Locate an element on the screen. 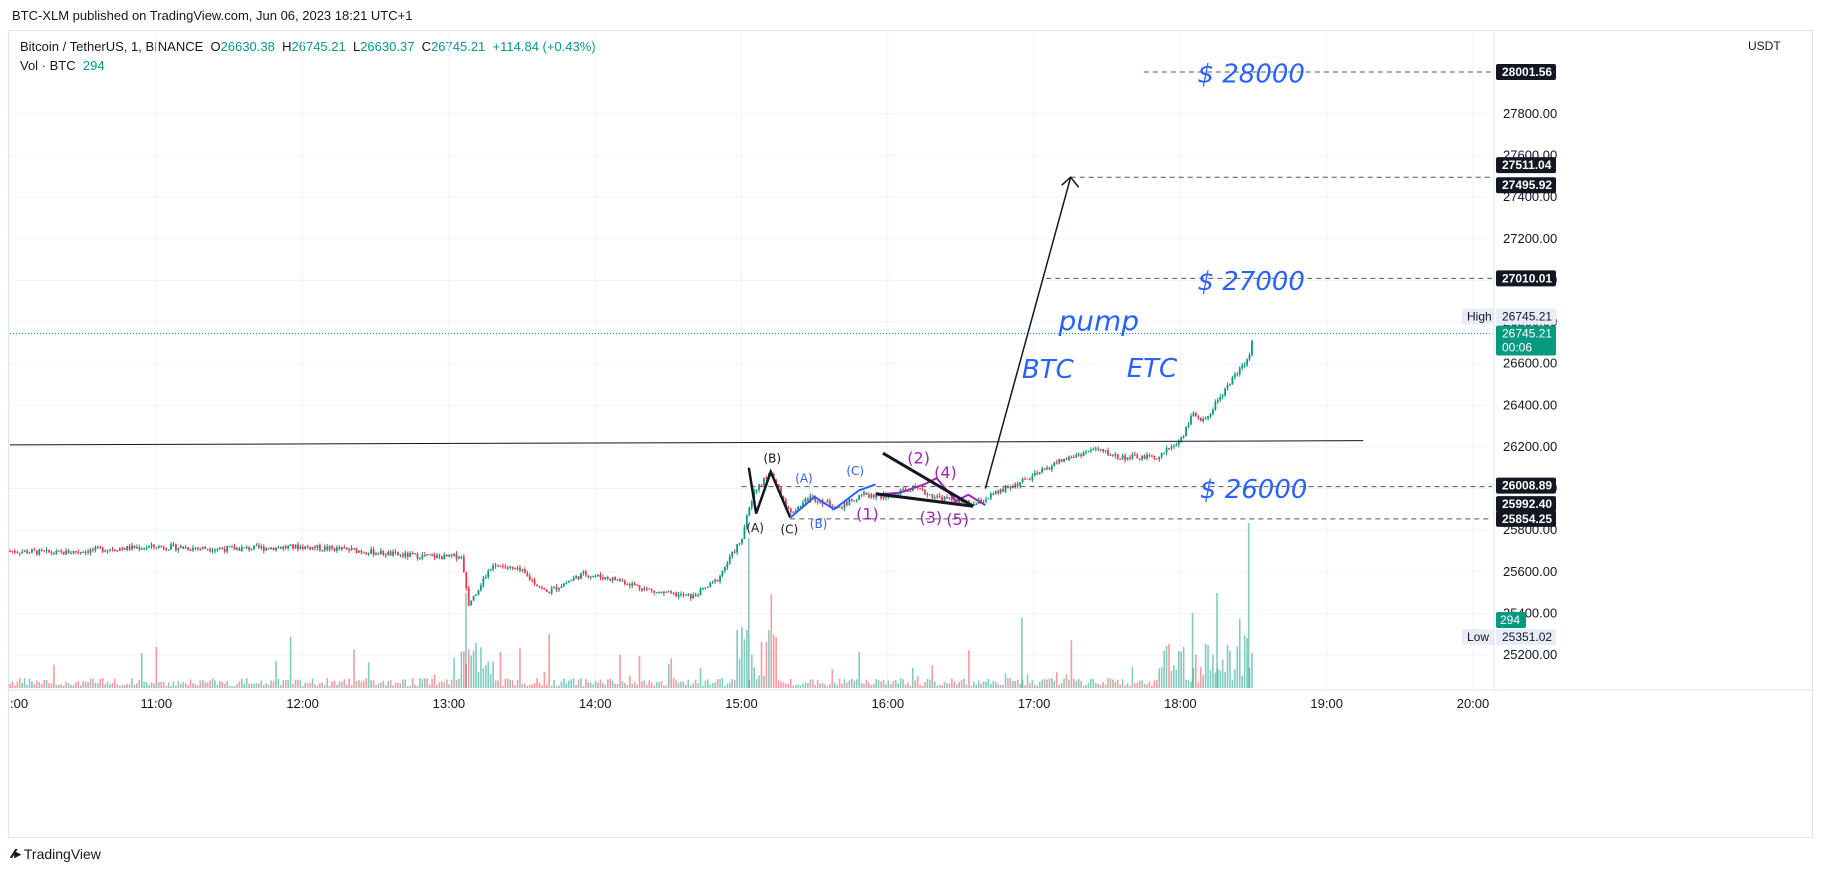 The height and width of the screenshot is (872, 1823). high-value-box is located at coordinates (1526, 316).